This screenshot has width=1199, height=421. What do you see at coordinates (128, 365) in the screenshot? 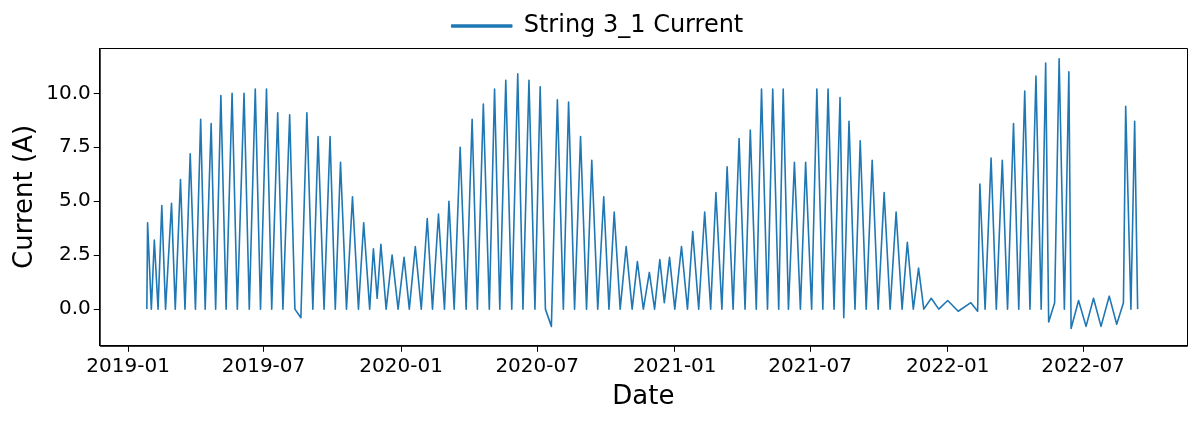
I see `x-tick-label: 2019-01` at bounding box center [128, 365].